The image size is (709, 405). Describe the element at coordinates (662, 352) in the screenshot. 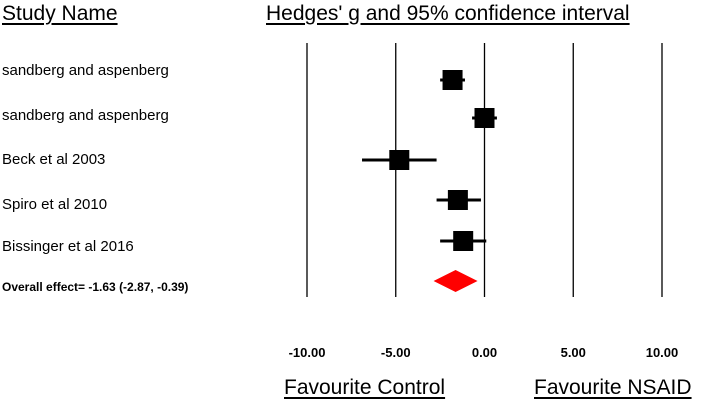

I see `x-tick-label-5: 10.00` at that location.